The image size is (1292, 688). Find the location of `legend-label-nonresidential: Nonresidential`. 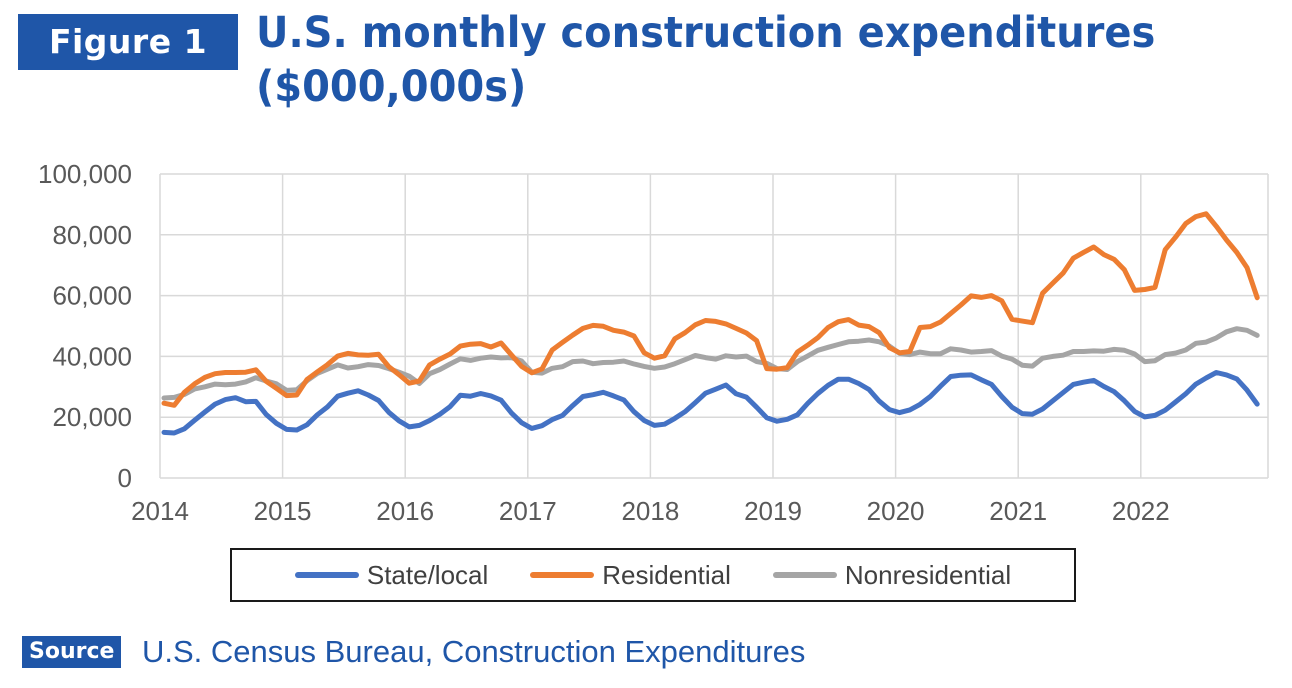

legend-label-nonresidential: Nonresidential is located at coordinates (928, 574).